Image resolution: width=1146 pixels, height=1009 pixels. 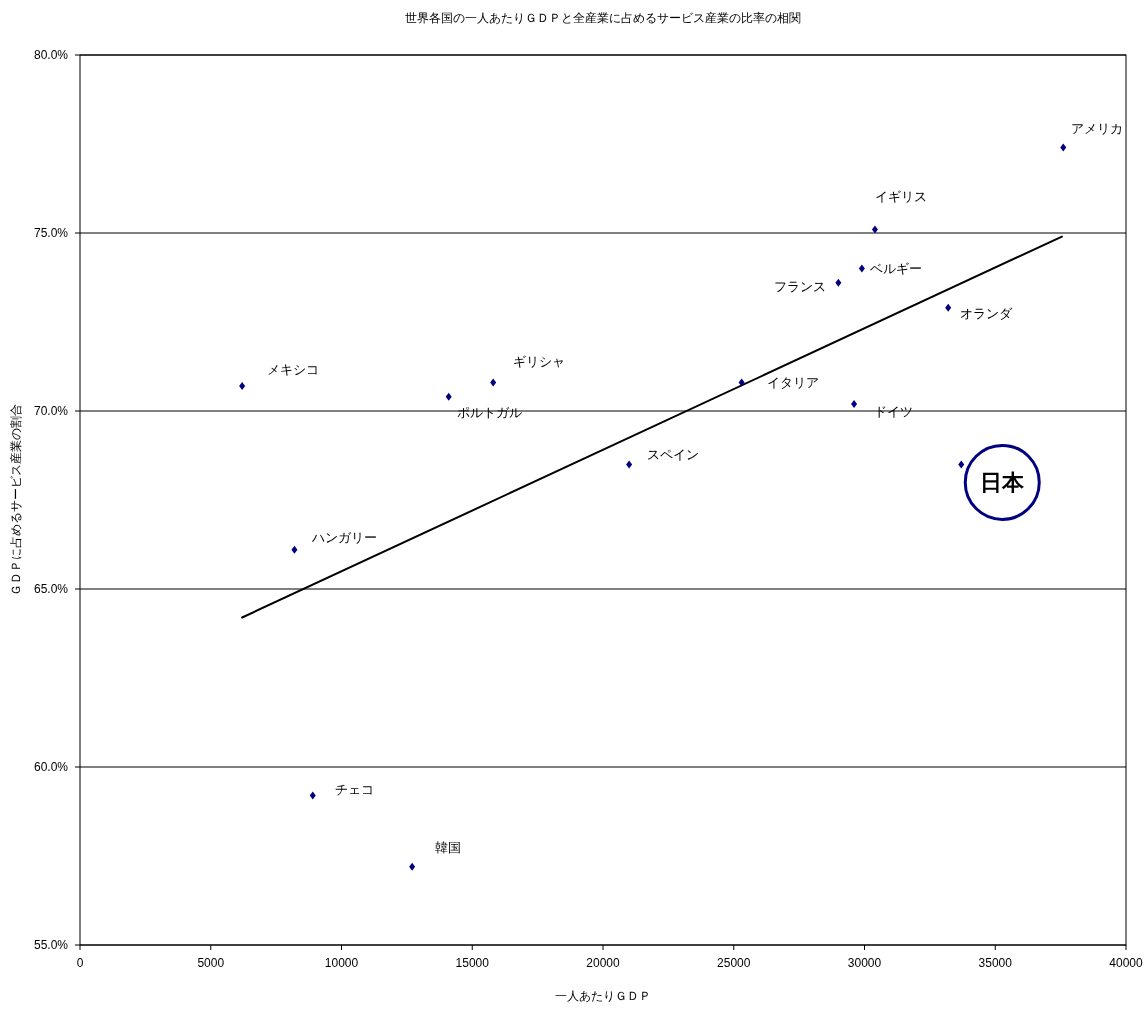 I want to click on annotation: 日本, so click(x=1003, y=483).